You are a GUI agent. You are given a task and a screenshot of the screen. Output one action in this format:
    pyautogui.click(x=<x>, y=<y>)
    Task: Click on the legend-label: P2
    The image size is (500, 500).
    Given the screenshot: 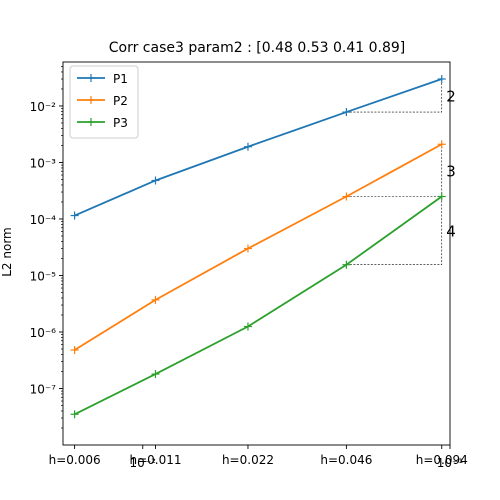 What is the action you would take?
    pyautogui.click(x=120, y=101)
    